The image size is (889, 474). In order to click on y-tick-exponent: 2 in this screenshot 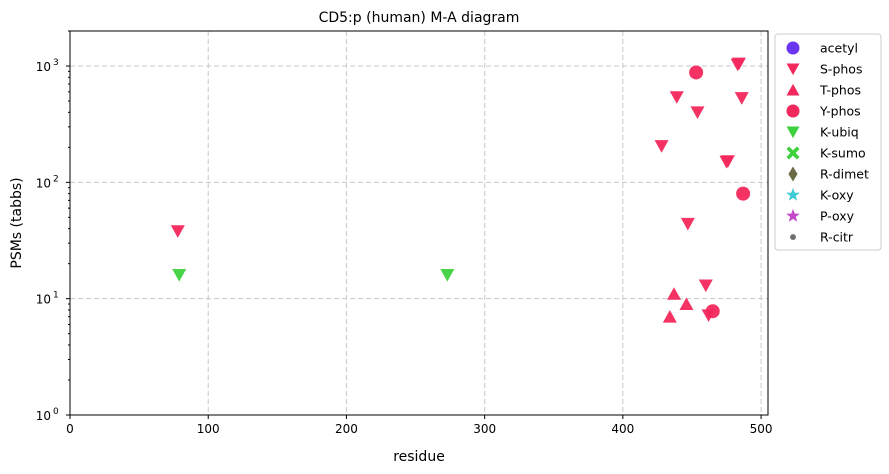, I will do `click(56, 179)`.